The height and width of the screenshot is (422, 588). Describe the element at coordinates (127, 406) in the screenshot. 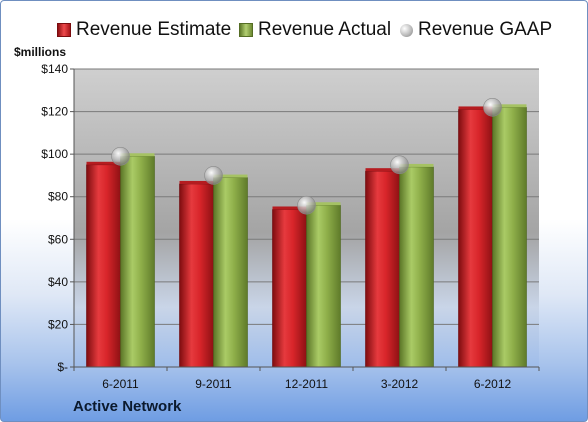

I see `company-name: Active Network` at that location.